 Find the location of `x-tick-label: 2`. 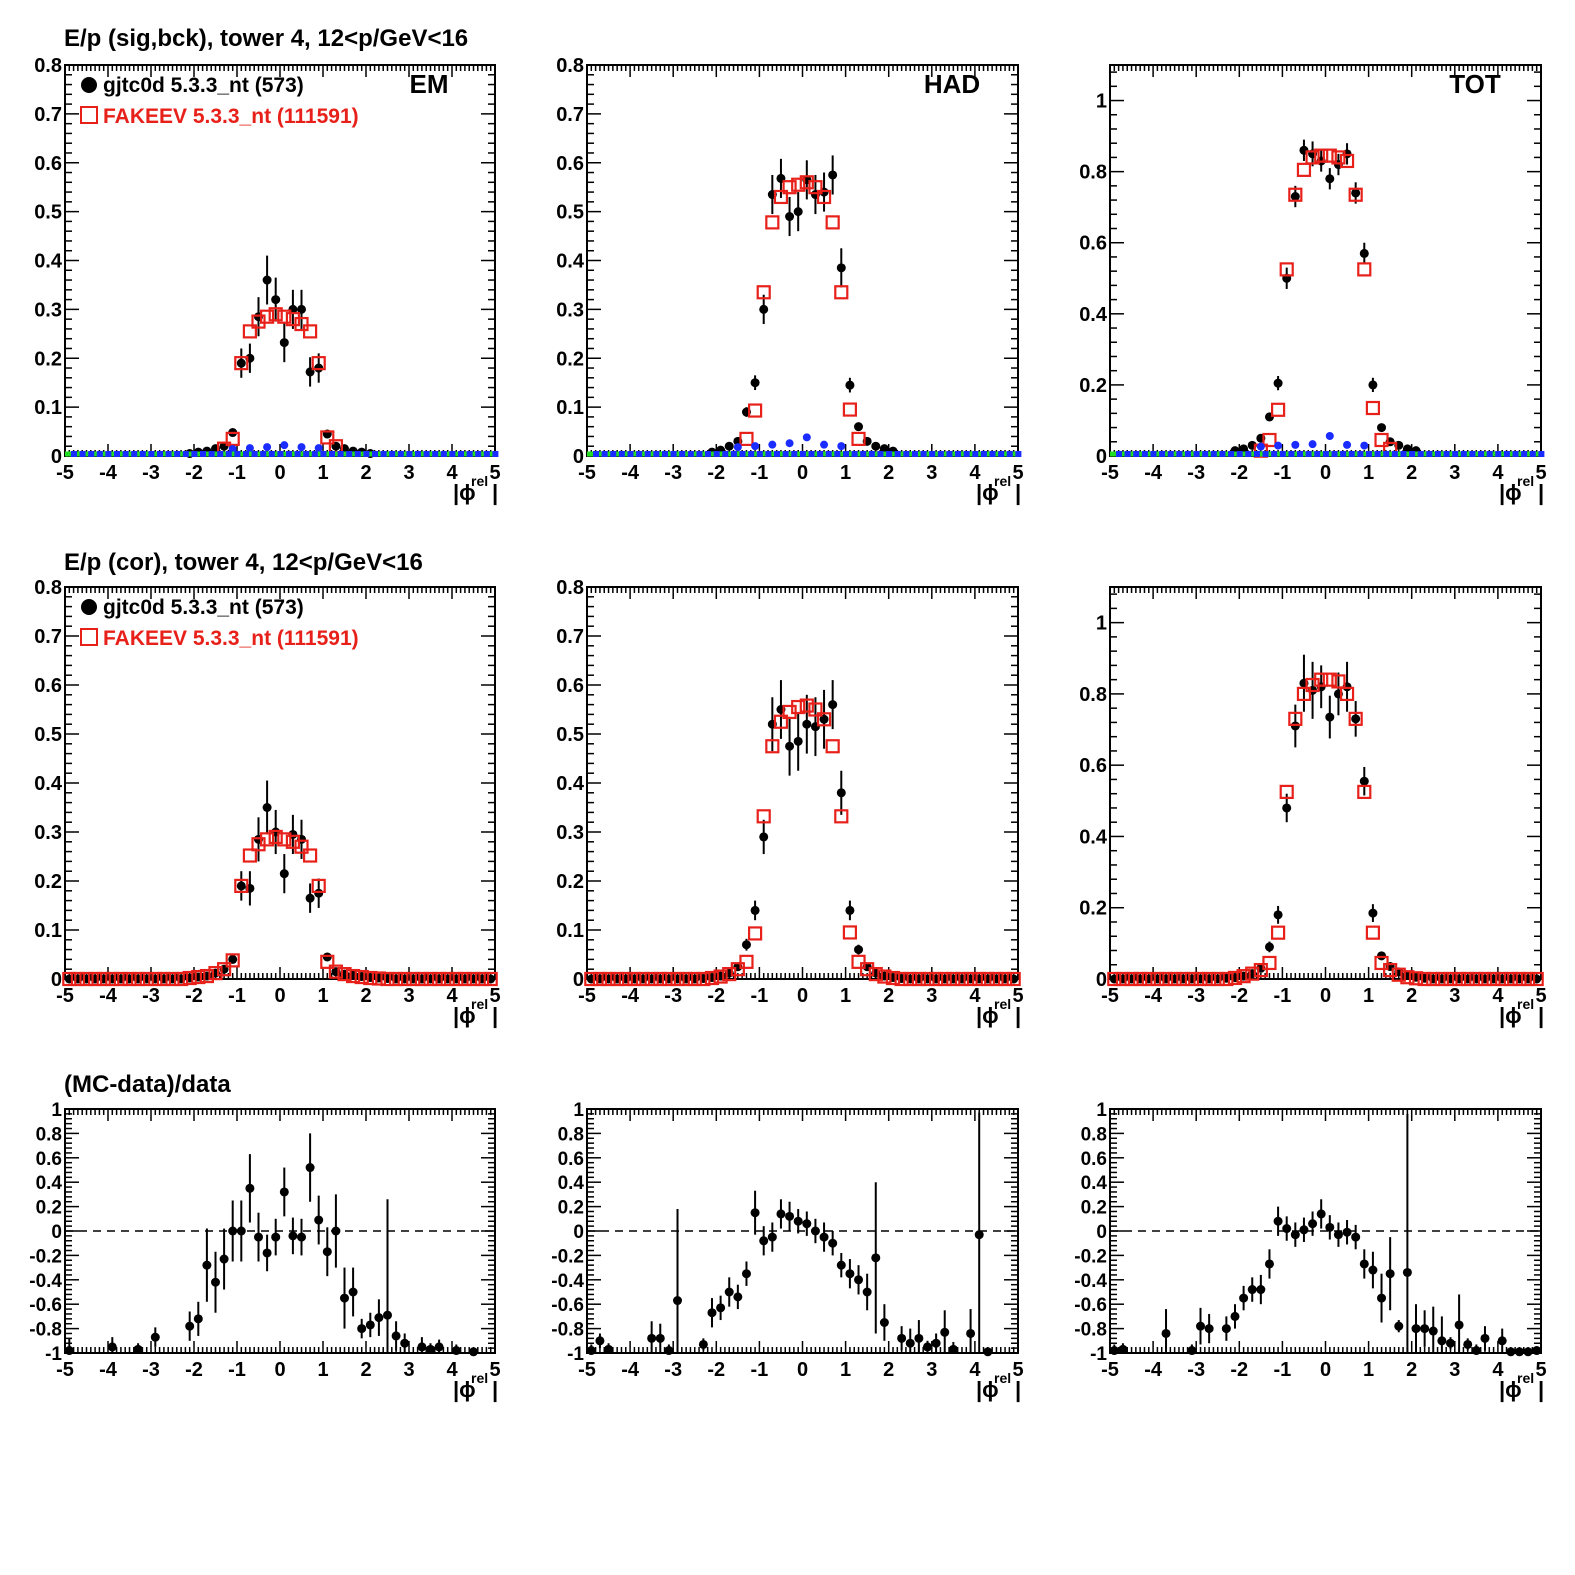

x-tick-label: 2 is located at coordinates (1411, 1370).